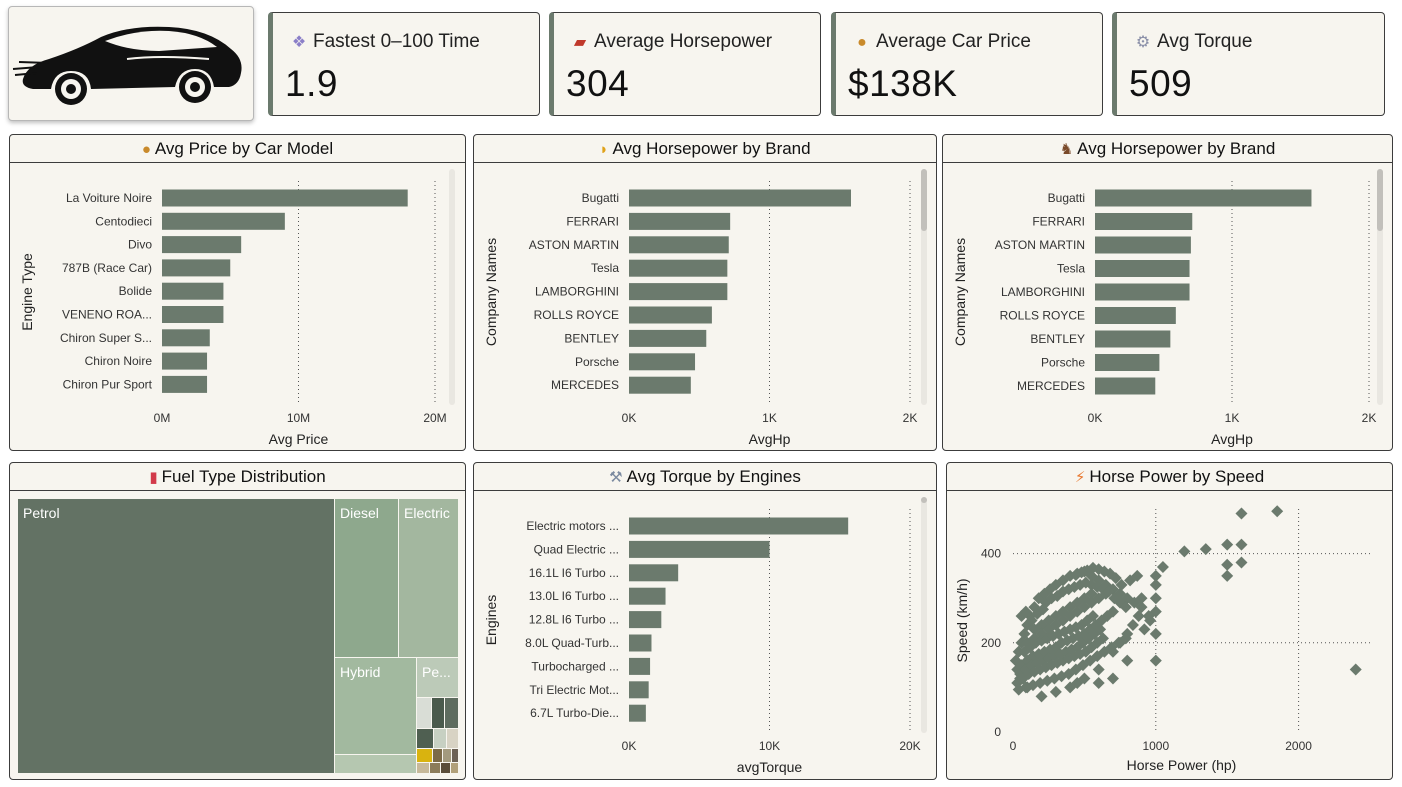 The image size is (1402, 787). Describe the element at coordinates (375, 764) in the screenshot. I see `treemap-cell-other-small` at that location.